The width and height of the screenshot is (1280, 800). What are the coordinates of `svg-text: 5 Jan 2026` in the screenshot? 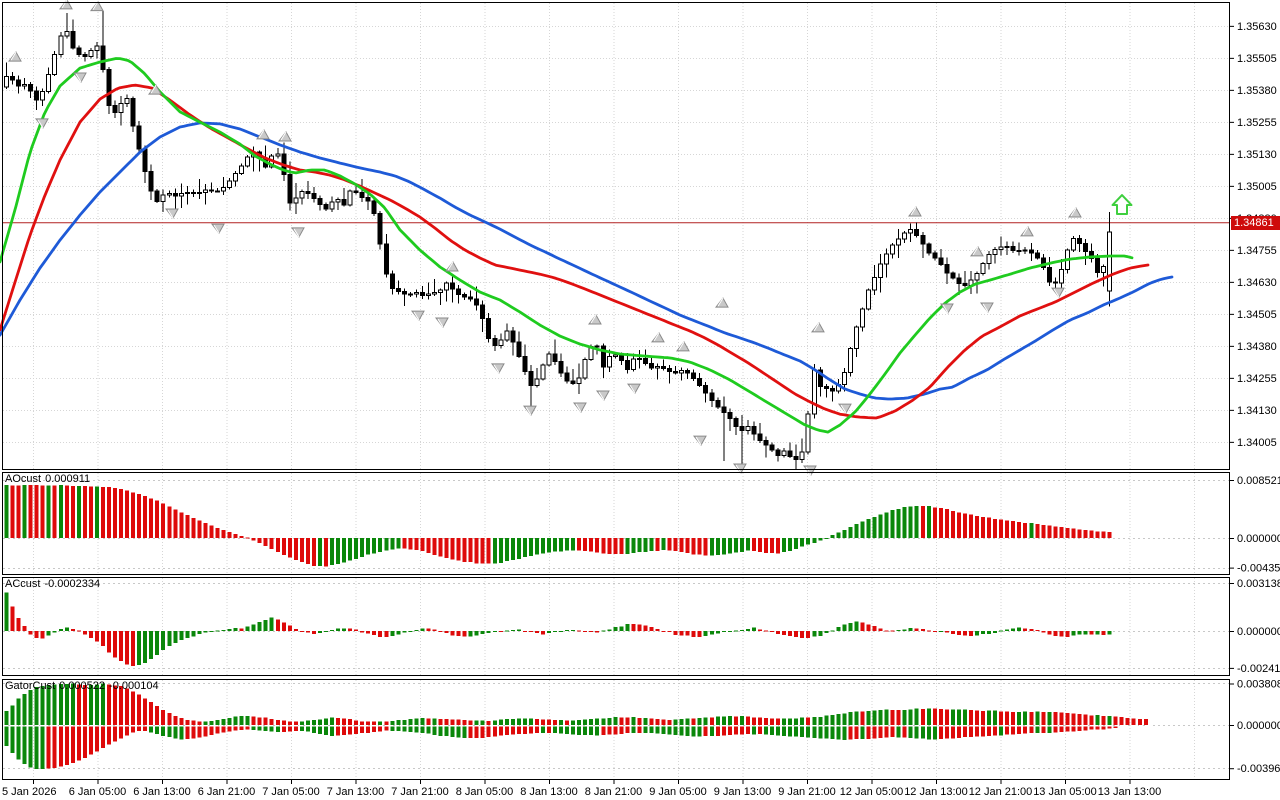 It's located at (29, 792).